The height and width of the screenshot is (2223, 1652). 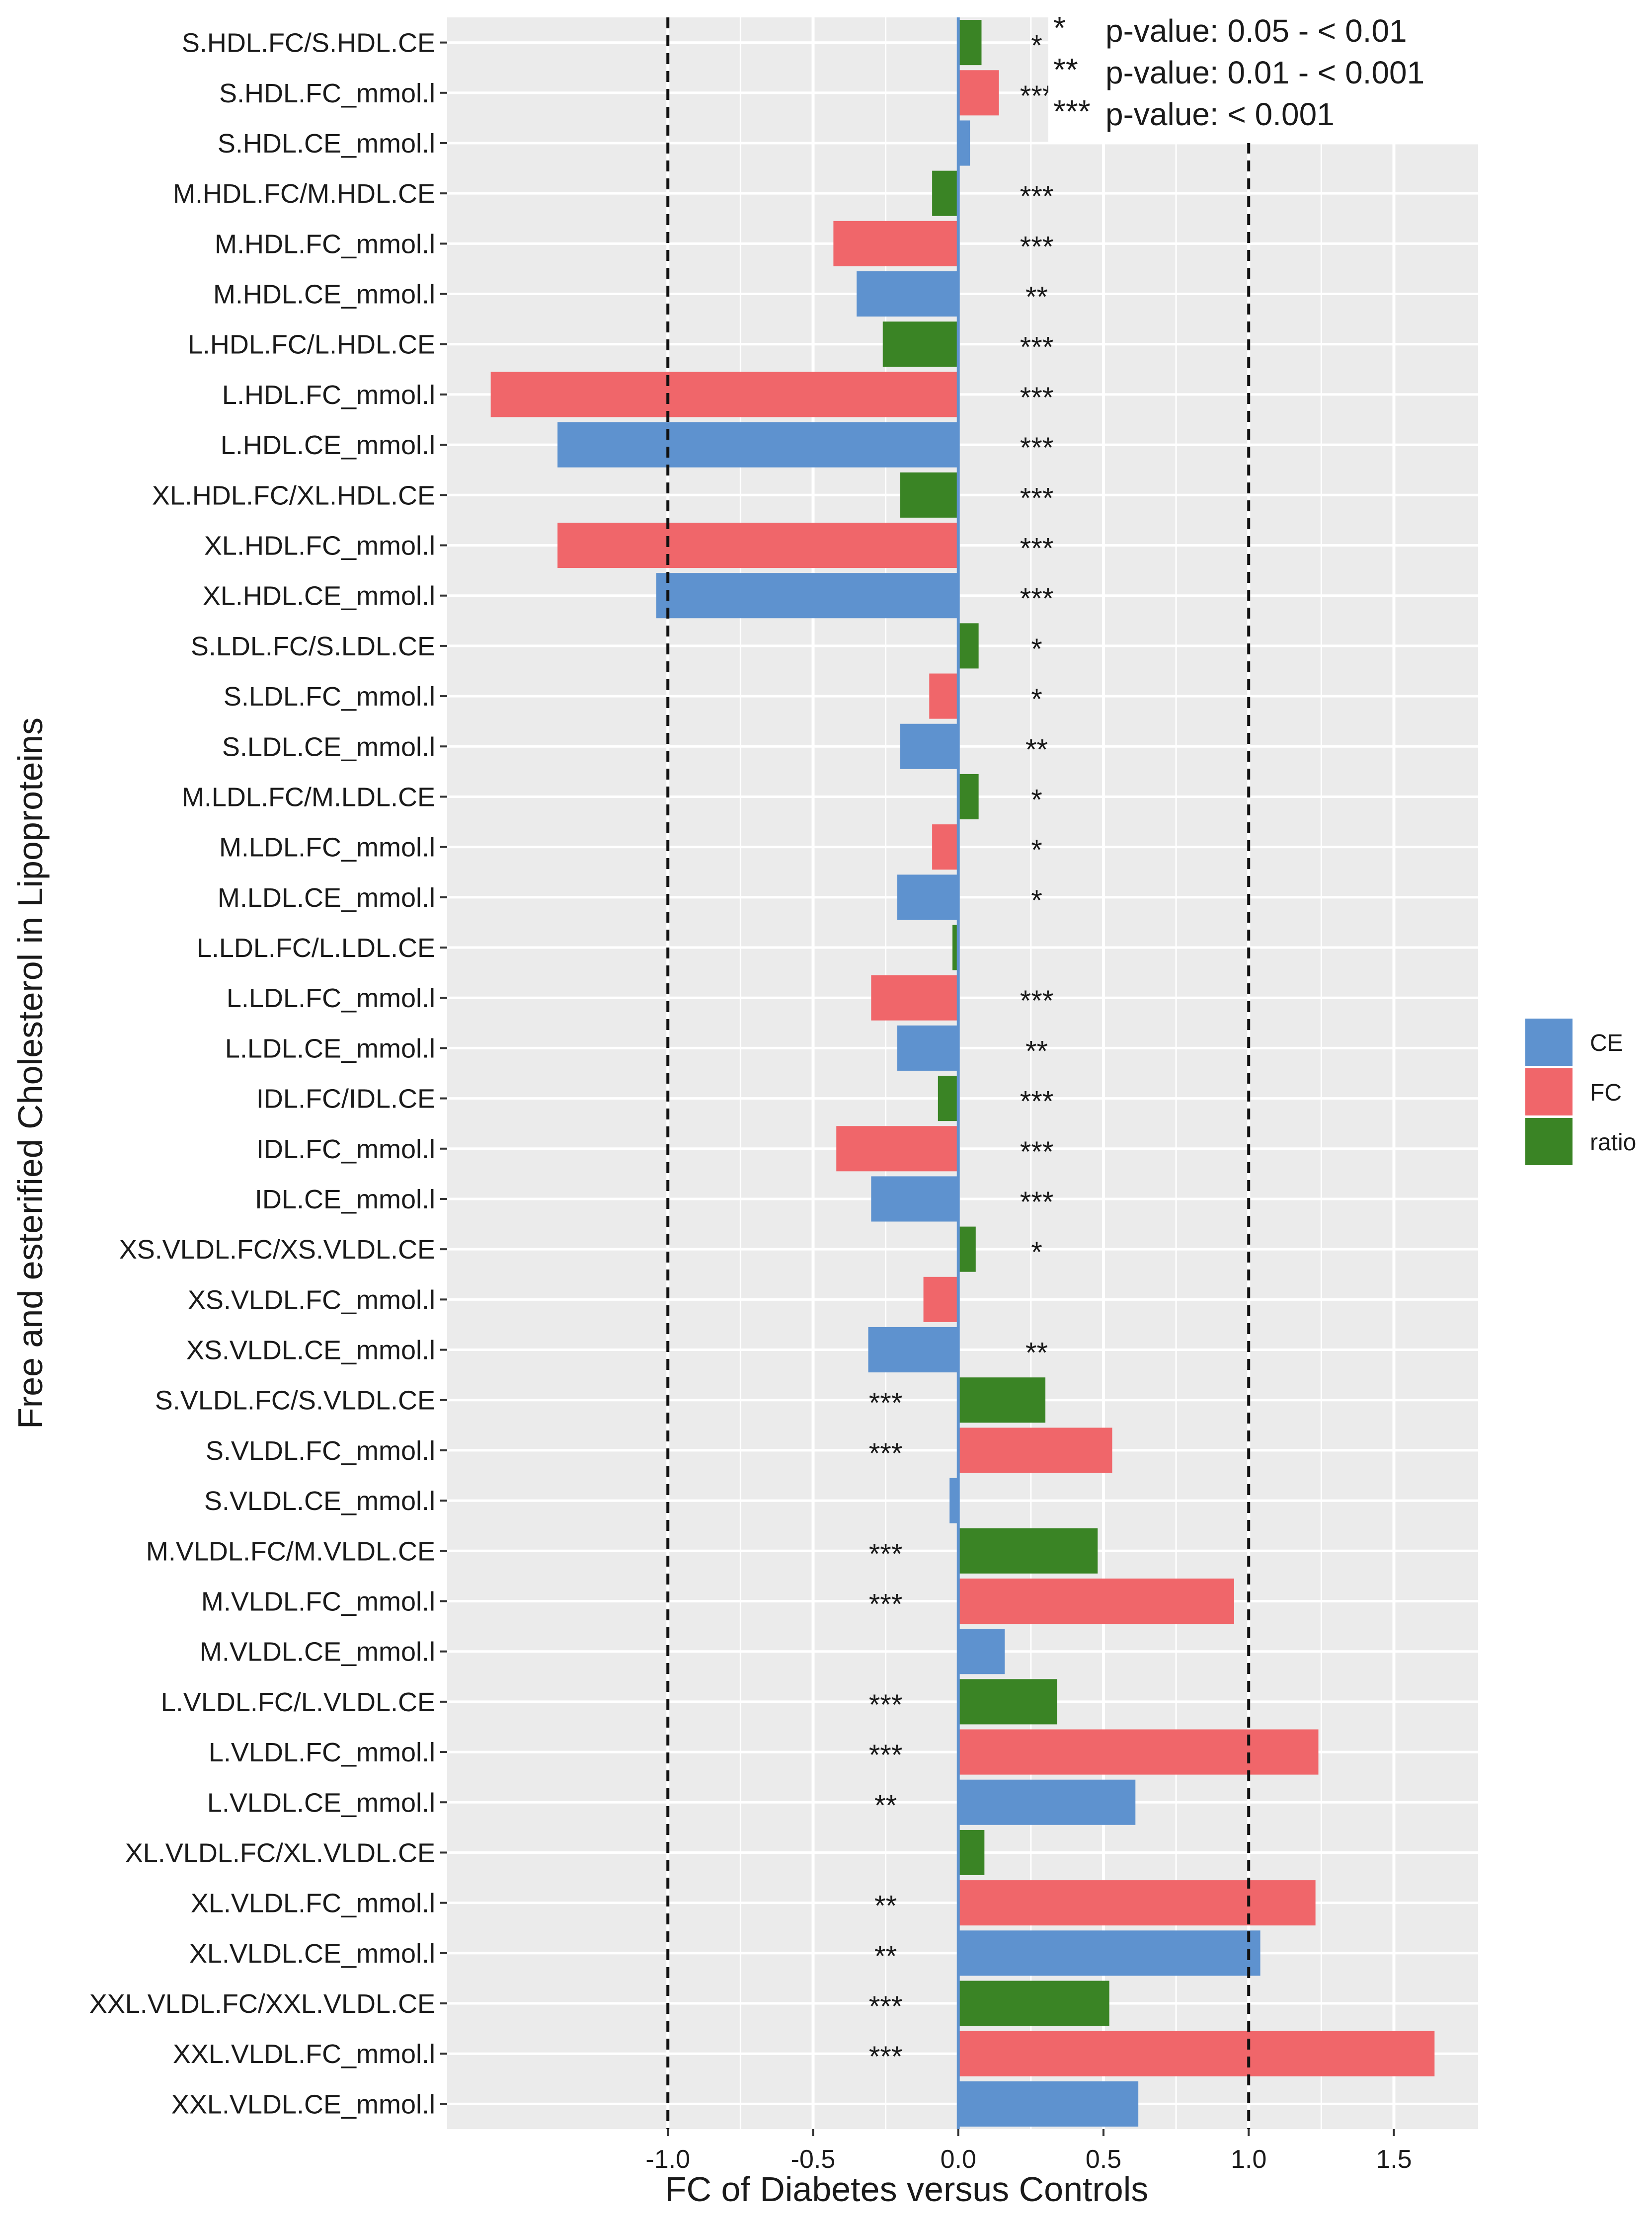 What do you see at coordinates (964, 143) in the screenshot?
I see `bar-s-hdl-ce-mmol-l` at bounding box center [964, 143].